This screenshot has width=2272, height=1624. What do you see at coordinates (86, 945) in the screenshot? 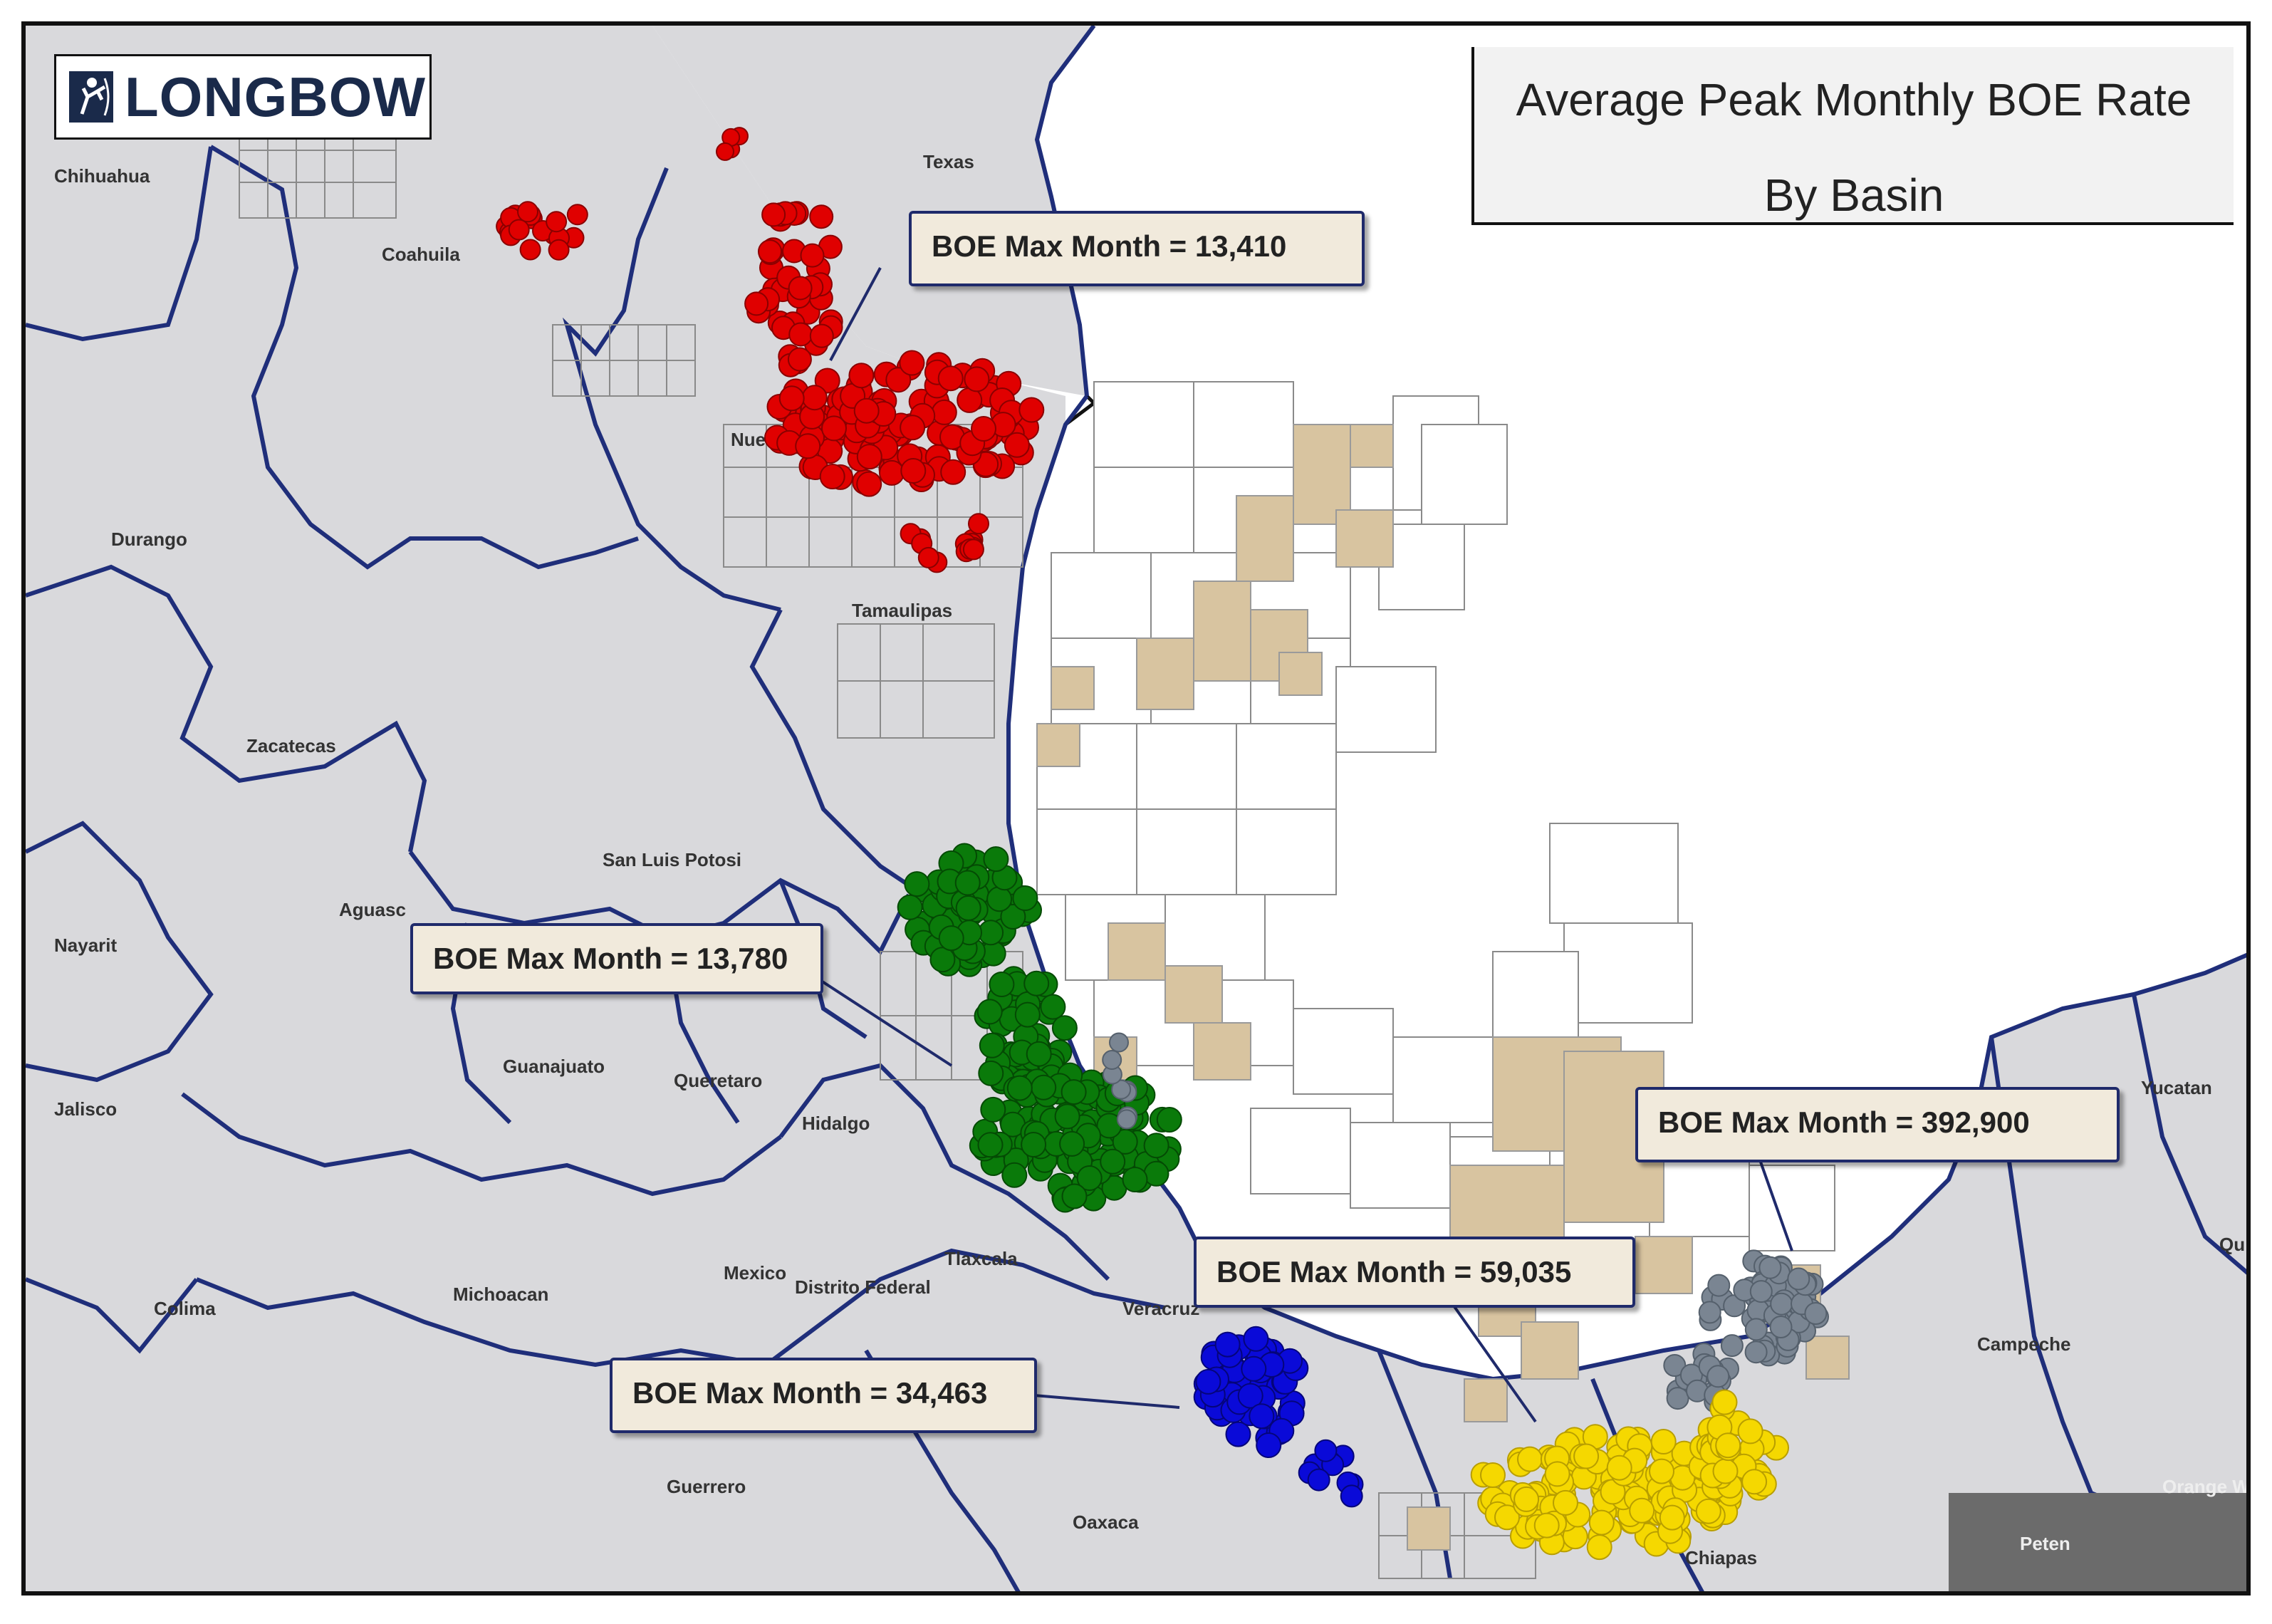
I see `state-label: Nayarit` at bounding box center [86, 945].